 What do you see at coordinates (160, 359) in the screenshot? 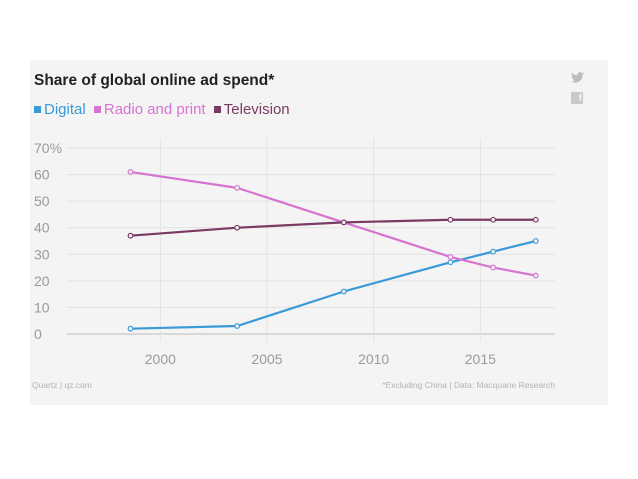
I see `x-tick-label: 2000` at bounding box center [160, 359].